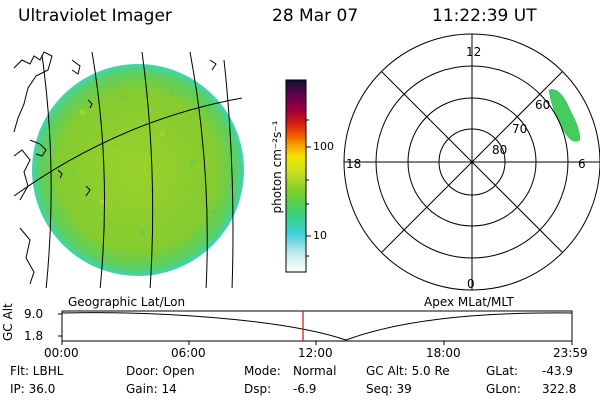 The image size is (600, 400). I want to click on polar-axis-diag2, so click(472, 162).